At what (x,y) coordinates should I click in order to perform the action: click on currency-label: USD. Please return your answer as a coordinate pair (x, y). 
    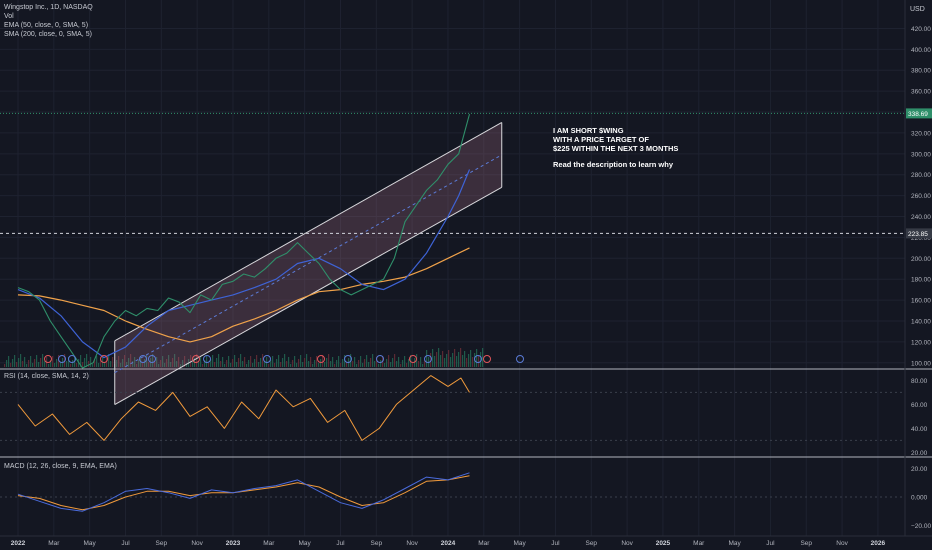
    Looking at the image, I should click on (917, 9).